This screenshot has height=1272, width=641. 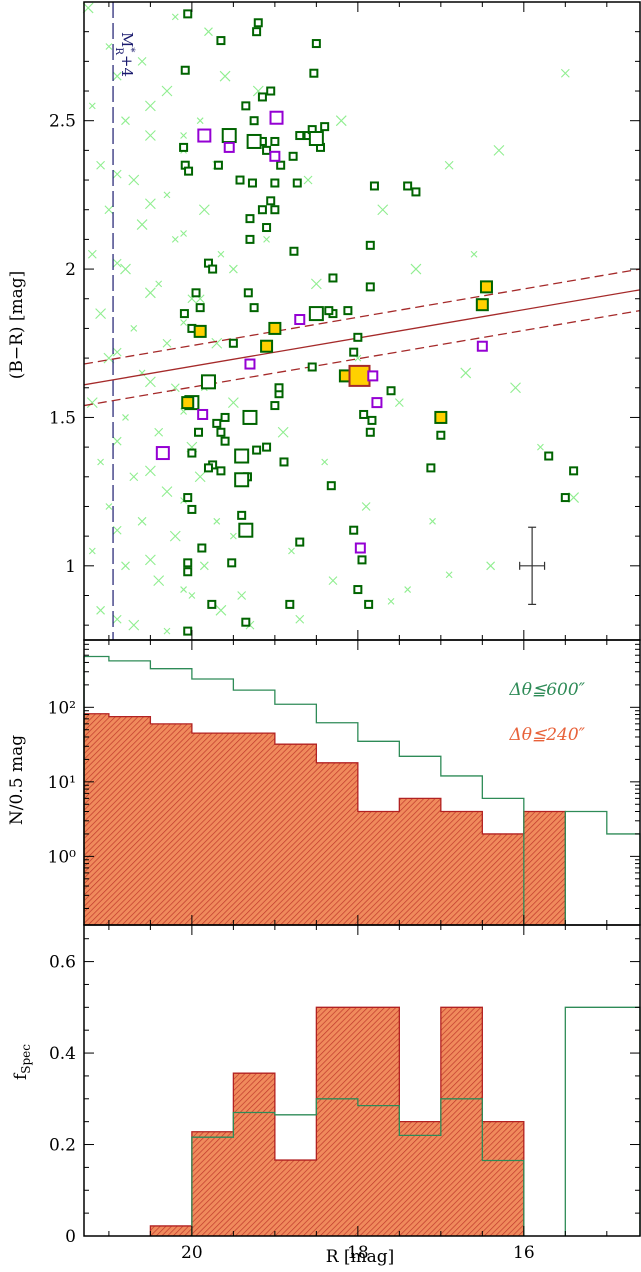 I want to click on y-tick-label: 10⁰, so click(x=62, y=857).